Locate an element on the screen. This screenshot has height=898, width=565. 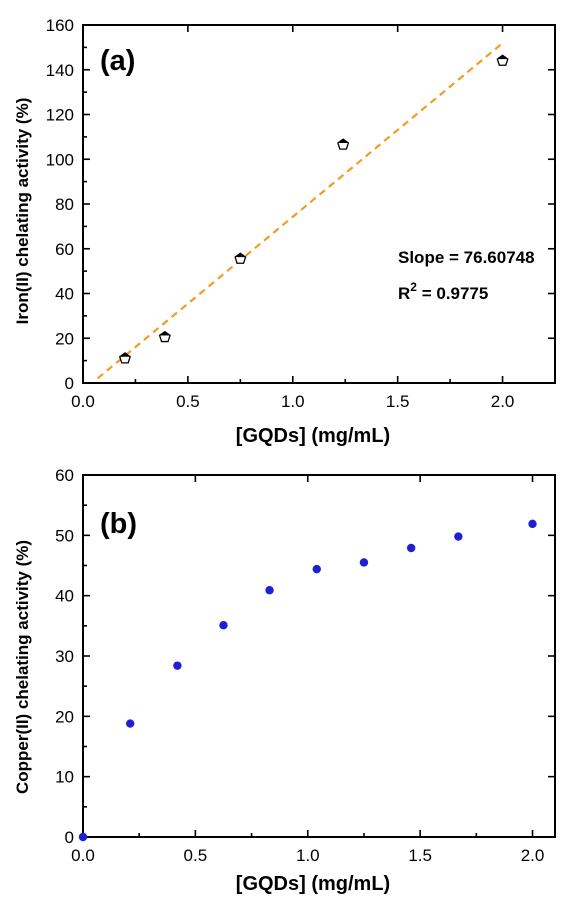
panel-a-y-tick-label: 100 is located at coordinates (60, 159).